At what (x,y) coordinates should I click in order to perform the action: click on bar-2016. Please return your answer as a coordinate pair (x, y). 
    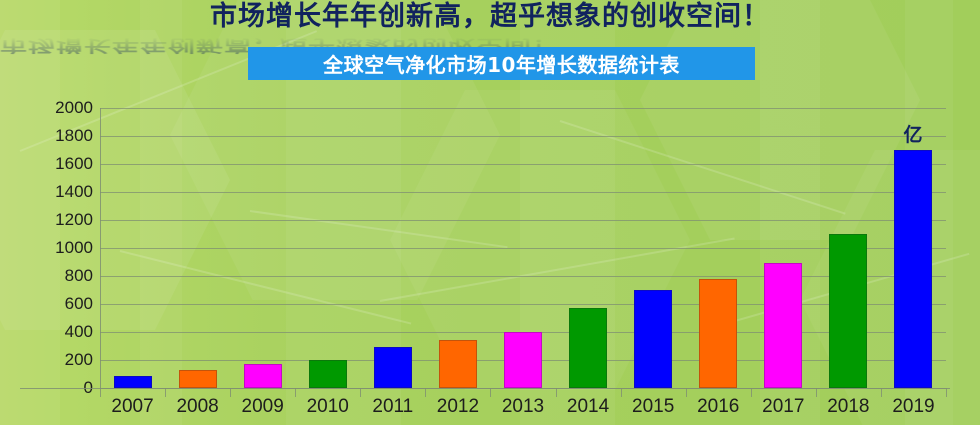
    Looking at the image, I should click on (718, 333).